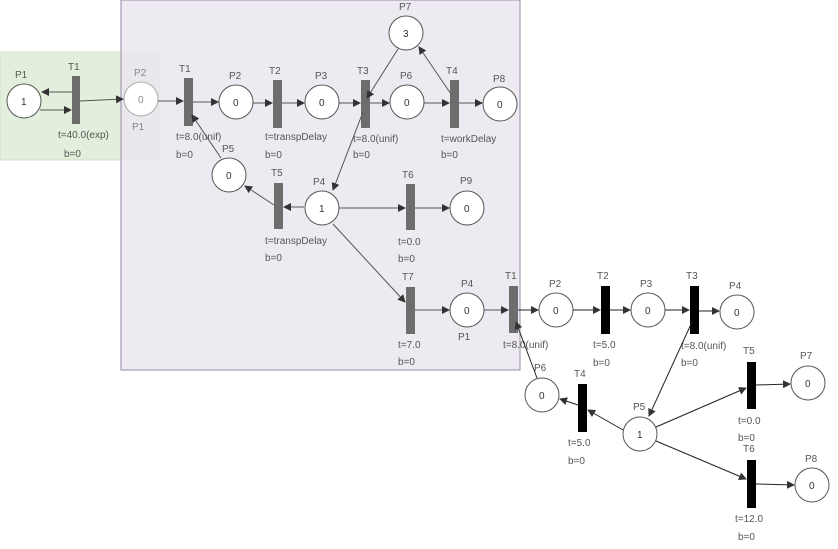 This screenshot has height=549, width=838. I want to click on net-b-p6-place, so click(407, 102).